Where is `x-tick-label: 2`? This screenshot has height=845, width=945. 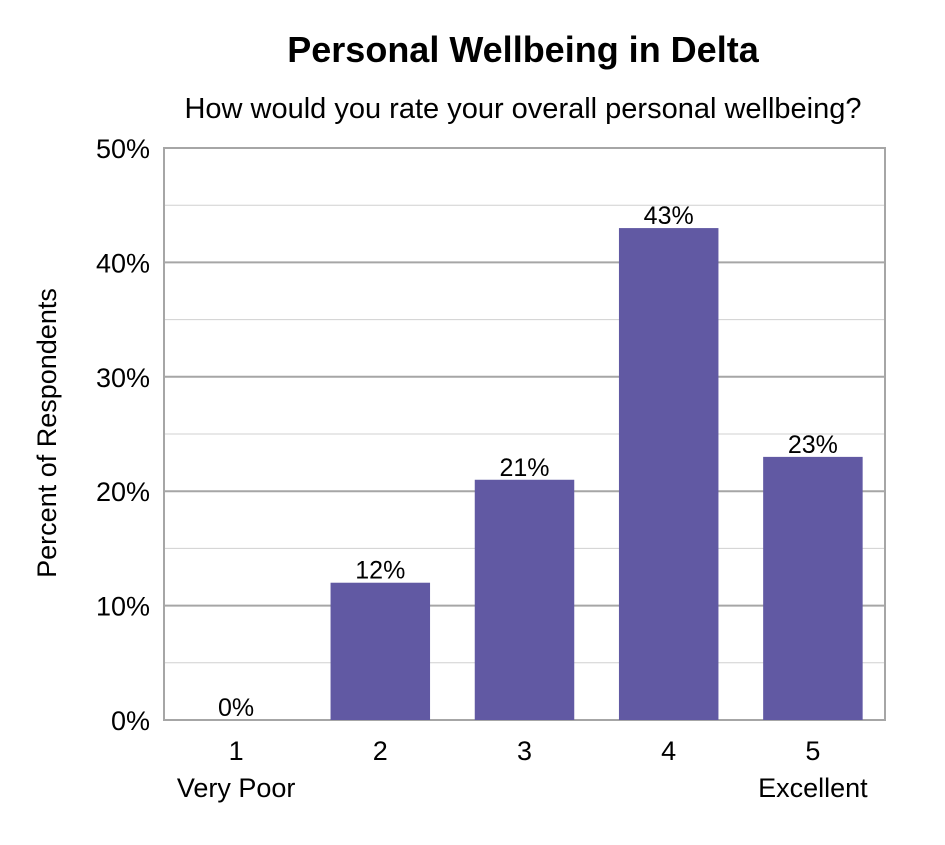
x-tick-label: 2 is located at coordinates (380, 751).